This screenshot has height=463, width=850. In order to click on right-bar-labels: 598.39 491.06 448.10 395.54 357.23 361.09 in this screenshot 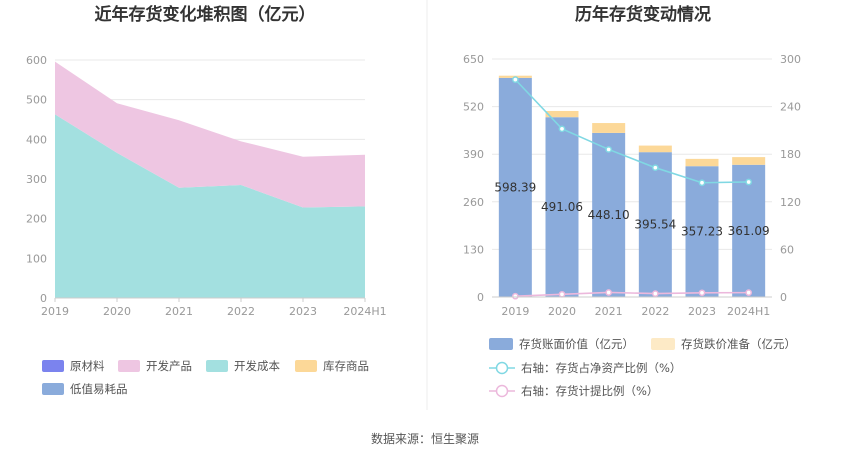, I will do `click(631, 209)`.